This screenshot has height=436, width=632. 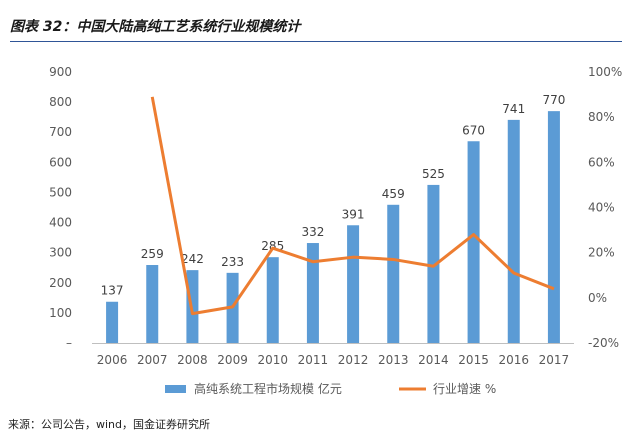 I want to click on right-tick-label: 100%, so click(x=605, y=72).